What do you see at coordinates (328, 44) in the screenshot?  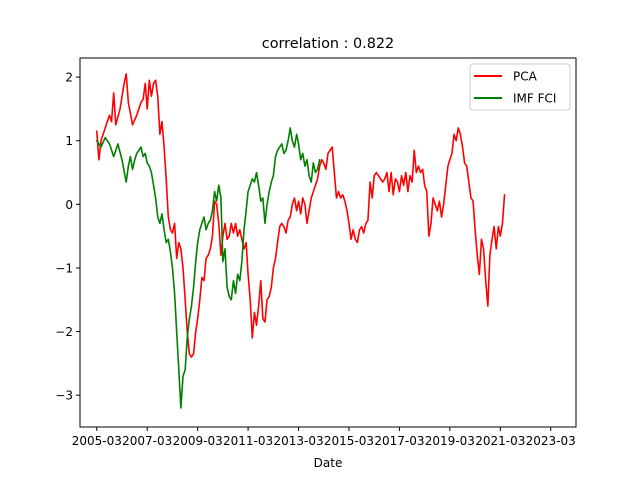 I see `chart-title: correlation : 0.822` at bounding box center [328, 44].